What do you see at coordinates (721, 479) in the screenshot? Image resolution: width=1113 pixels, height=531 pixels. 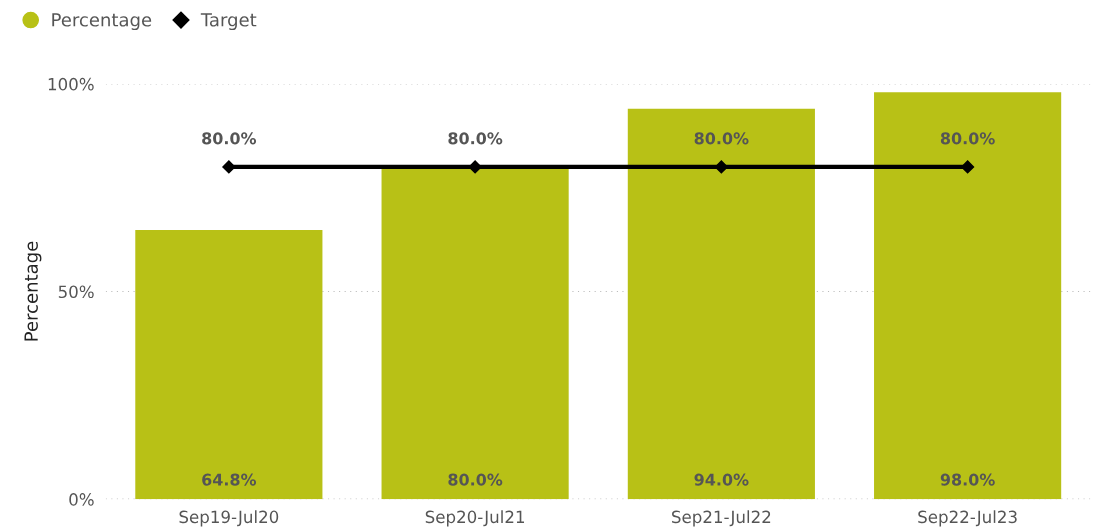 I see `data-label: 94.0%` at bounding box center [721, 479].